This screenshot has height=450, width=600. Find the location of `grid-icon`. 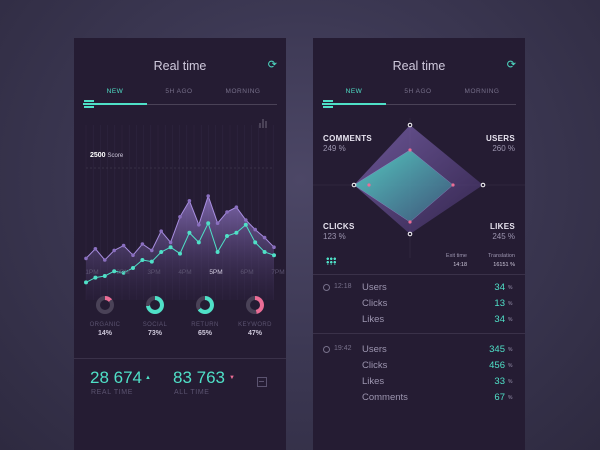

grid-icon is located at coordinates (331, 261).